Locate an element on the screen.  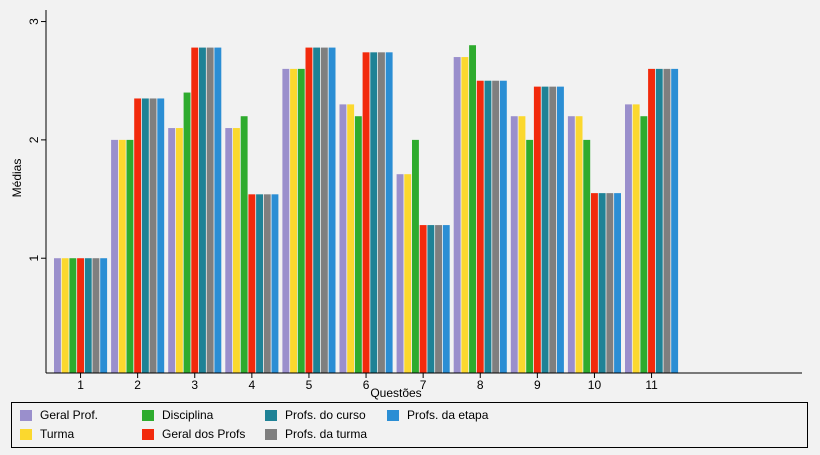
x-axis-title: Questões is located at coordinates (395, 393).